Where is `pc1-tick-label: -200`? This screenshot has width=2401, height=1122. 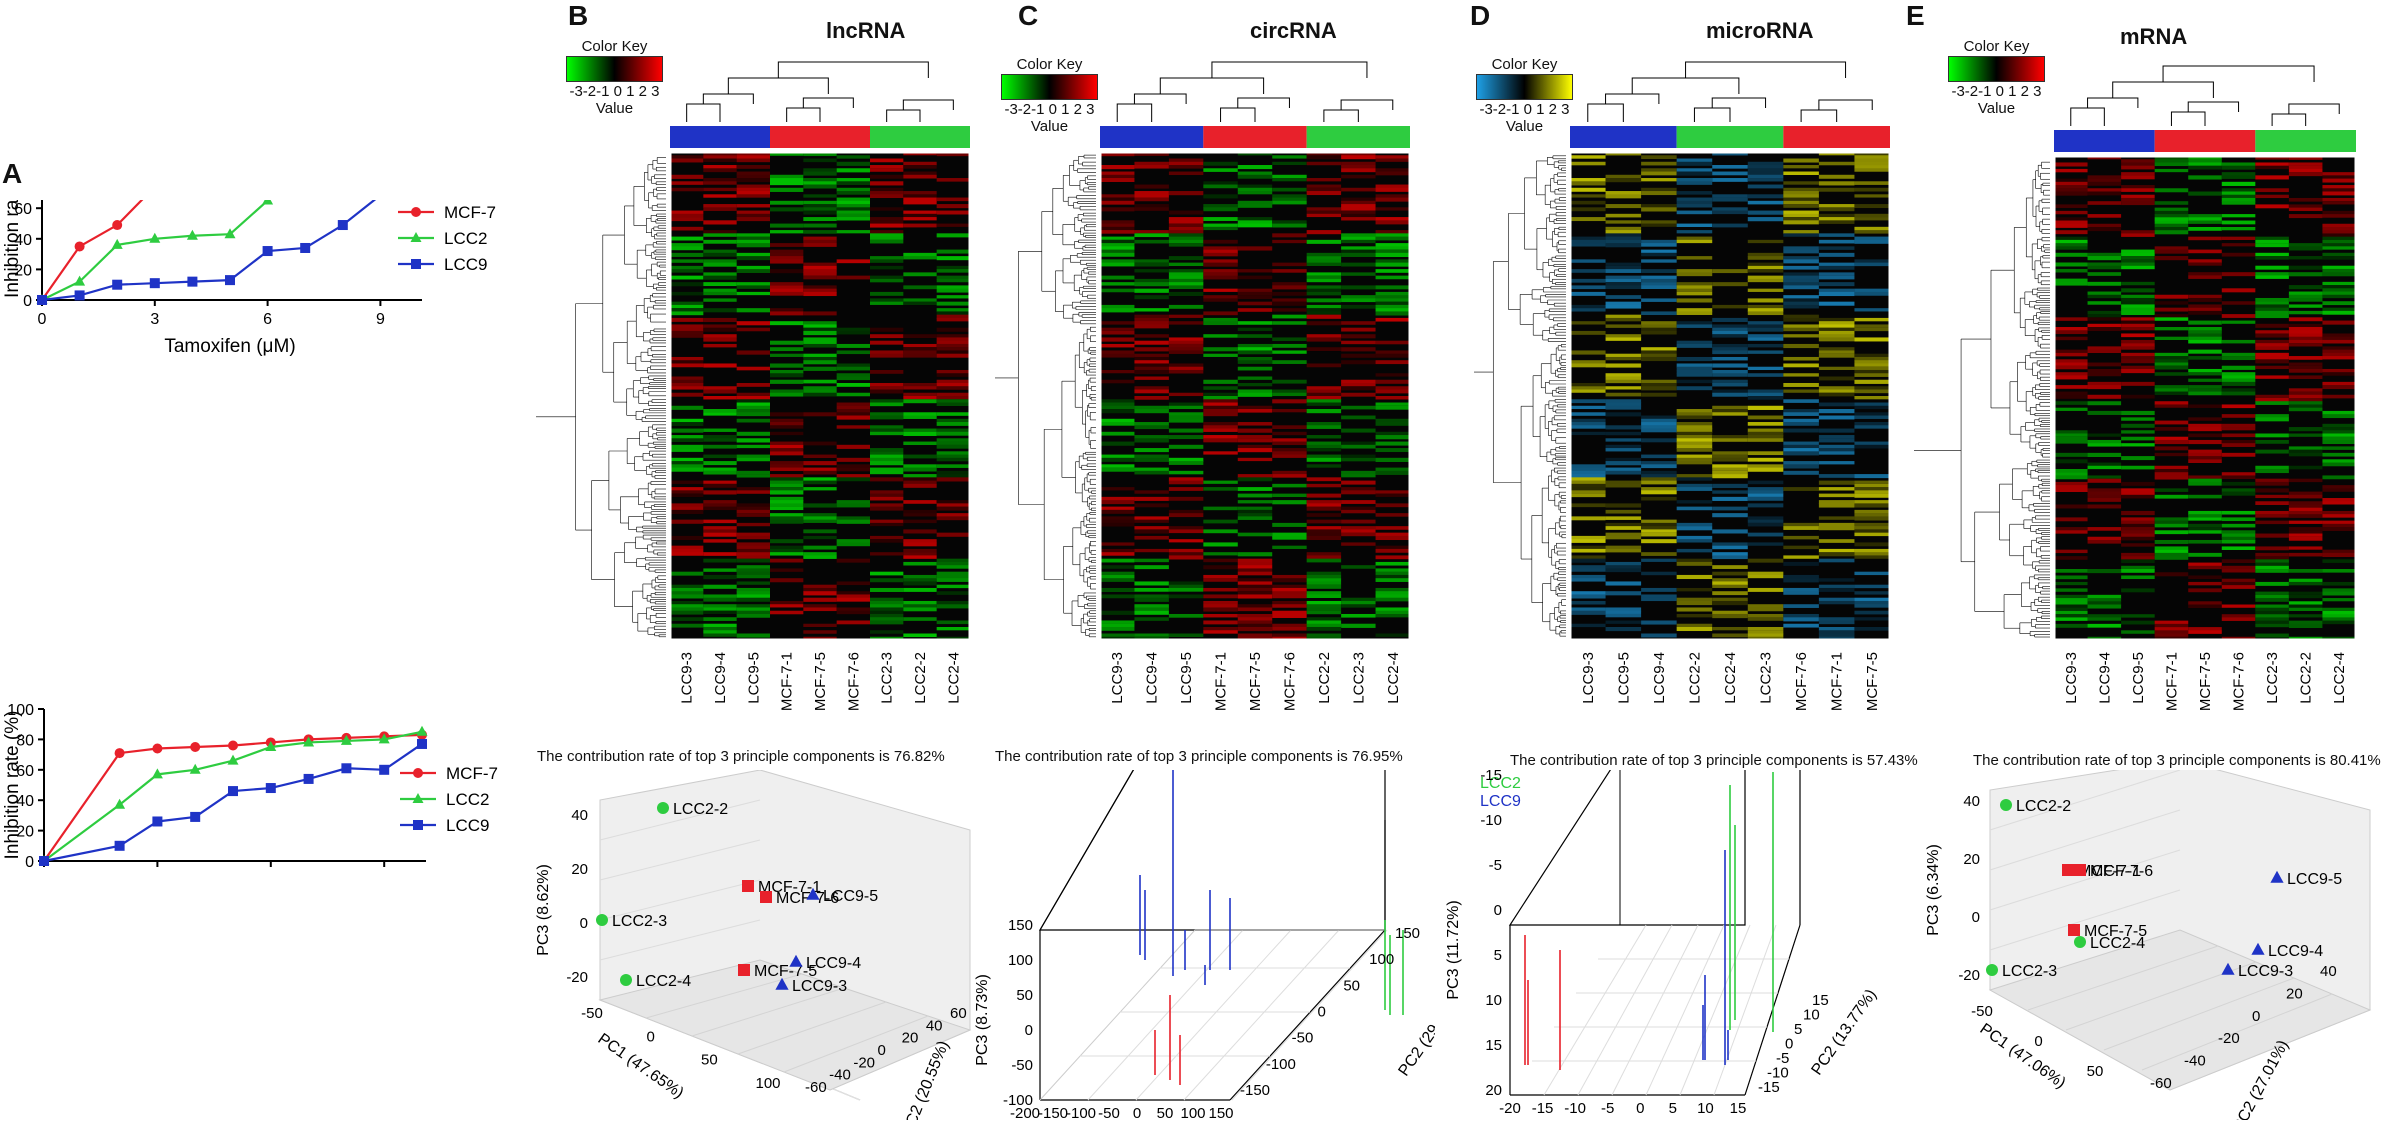 pc1-tick-label: -200 is located at coordinates (1025, 1112).